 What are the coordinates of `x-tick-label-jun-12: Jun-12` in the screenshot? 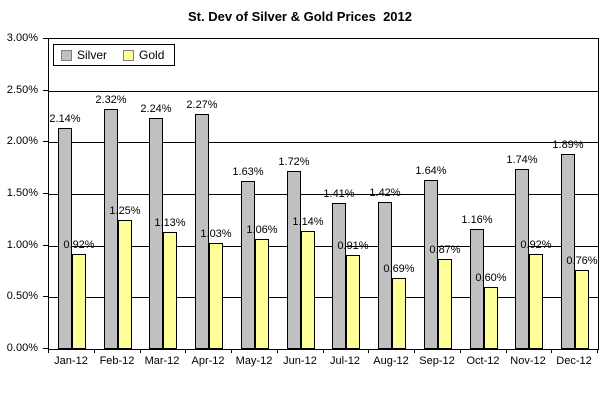 It's located at (300, 361).